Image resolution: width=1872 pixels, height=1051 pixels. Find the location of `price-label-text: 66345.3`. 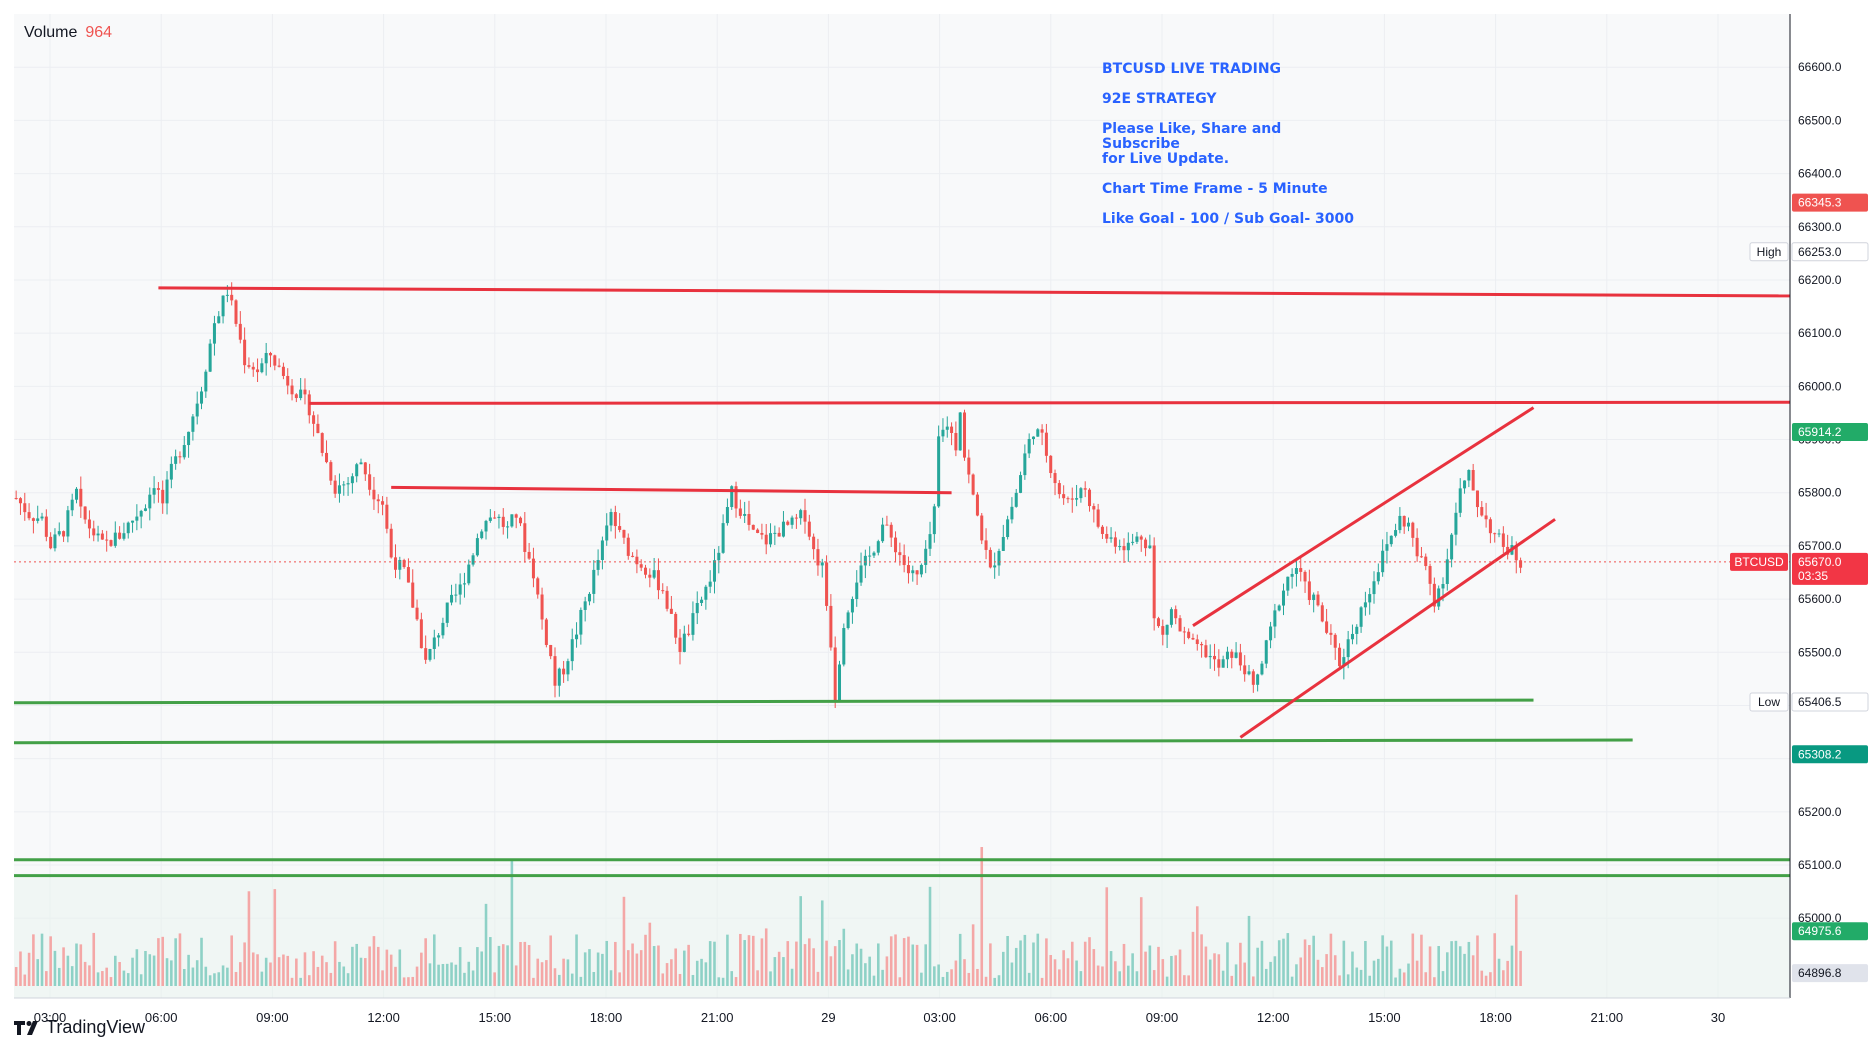

price-label-text: 66345.3 is located at coordinates (1820, 203).